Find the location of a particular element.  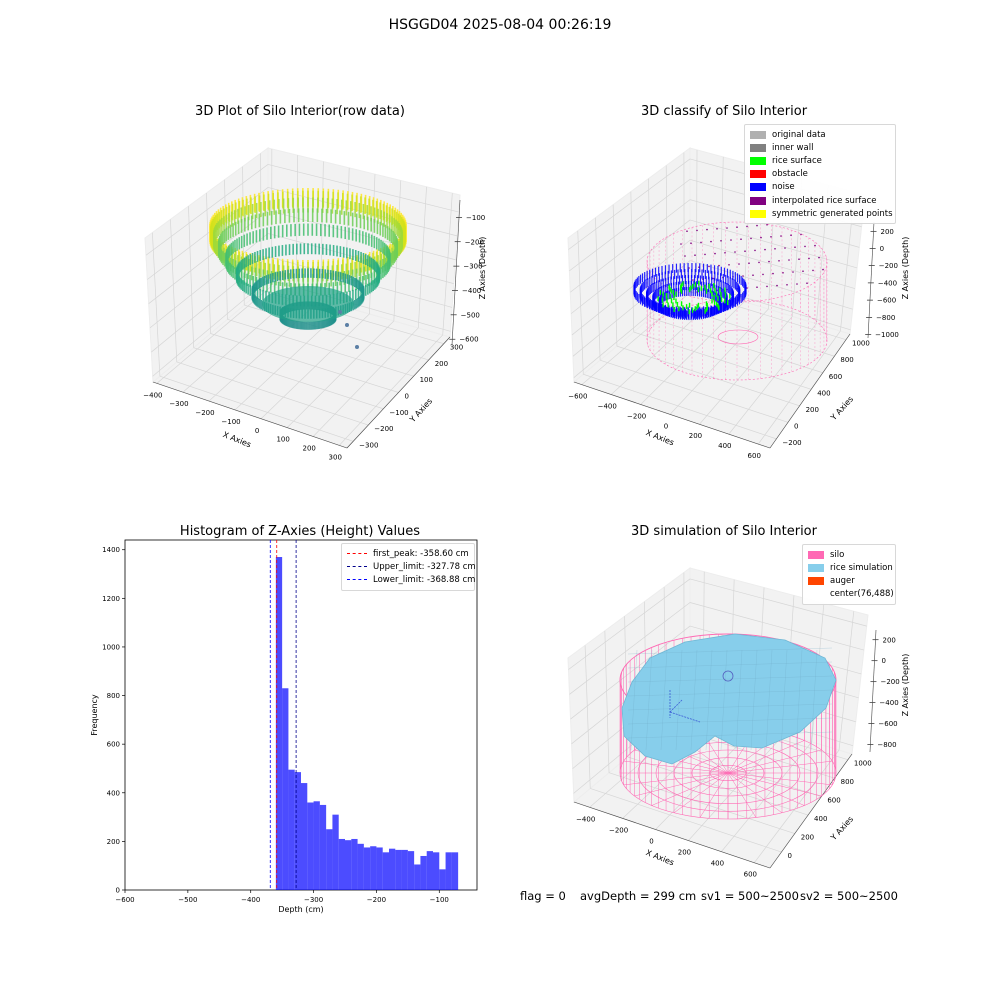

p2-x-grid is located at coordinates (692, 353).